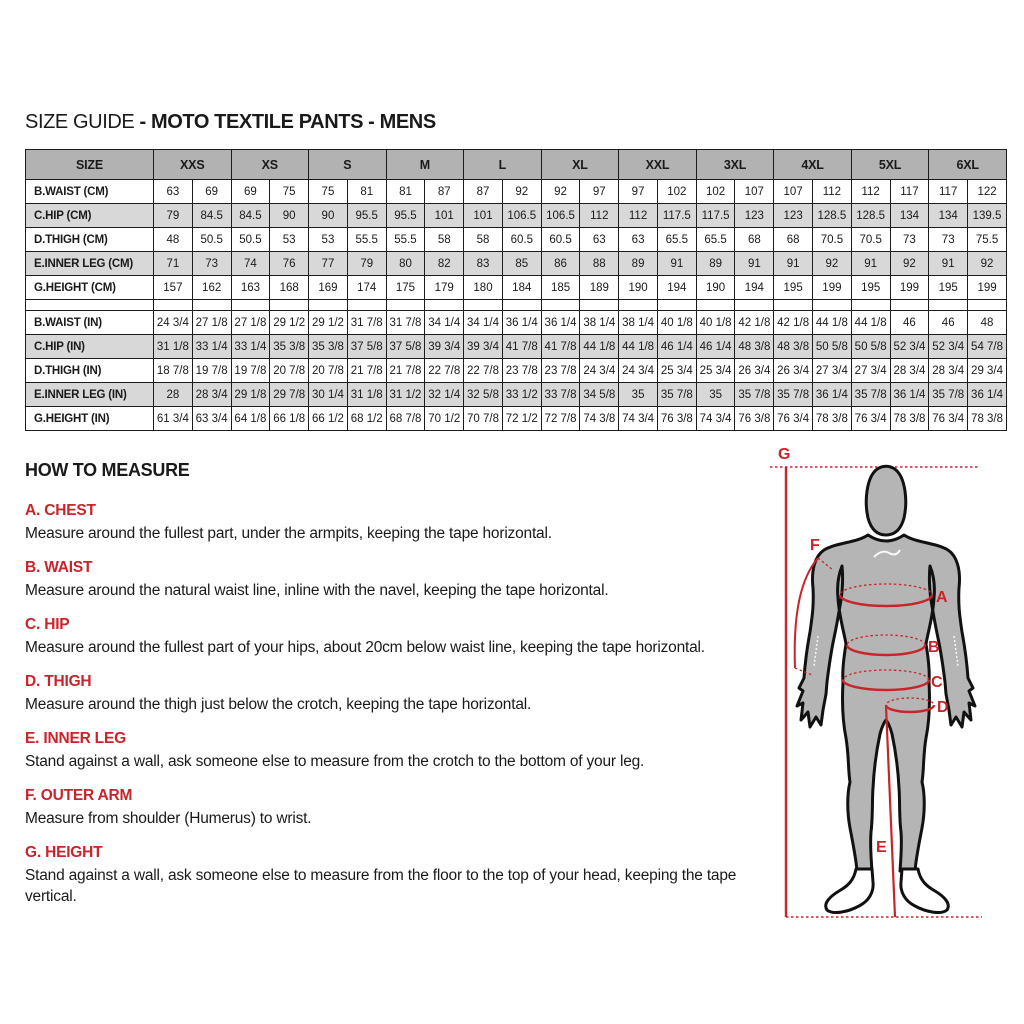  What do you see at coordinates (943, 707) in the screenshot?
I see `label-thigh: D` at bounding box center [943, 707].